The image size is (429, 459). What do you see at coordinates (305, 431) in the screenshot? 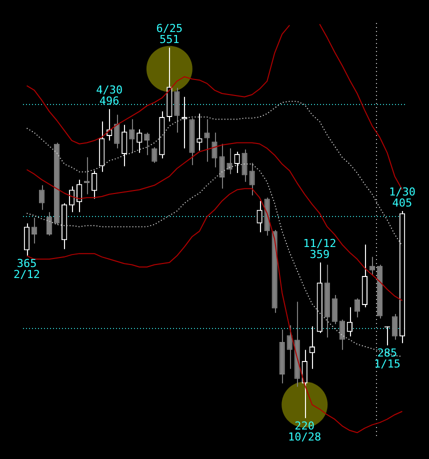
I see `annotation: 220 10/28` at bounding box center [305, 431].